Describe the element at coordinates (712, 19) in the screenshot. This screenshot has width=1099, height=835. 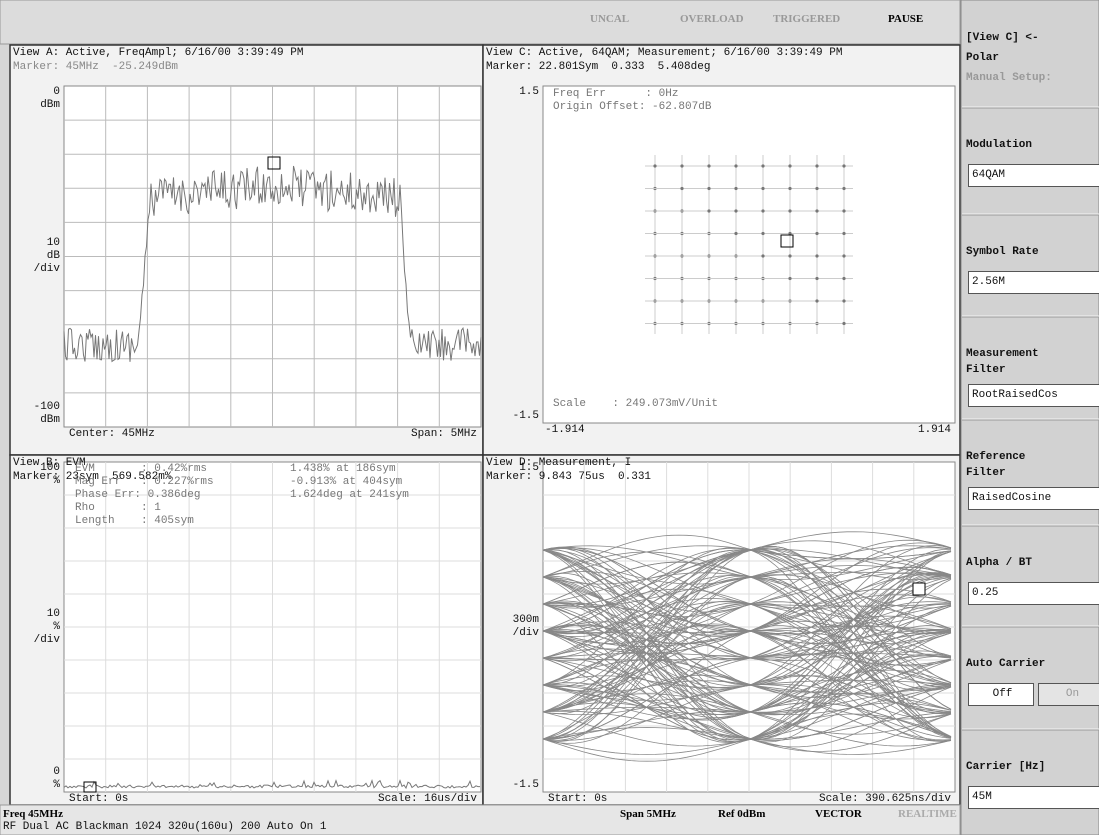
I see `status-indicator: OVERLOAD` at that location.